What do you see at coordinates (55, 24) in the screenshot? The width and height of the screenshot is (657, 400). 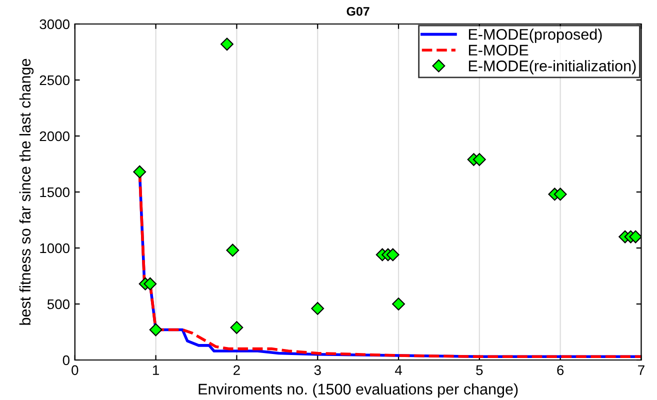 I see `y-tick-label: 3000` at bounding box center [55, 24].